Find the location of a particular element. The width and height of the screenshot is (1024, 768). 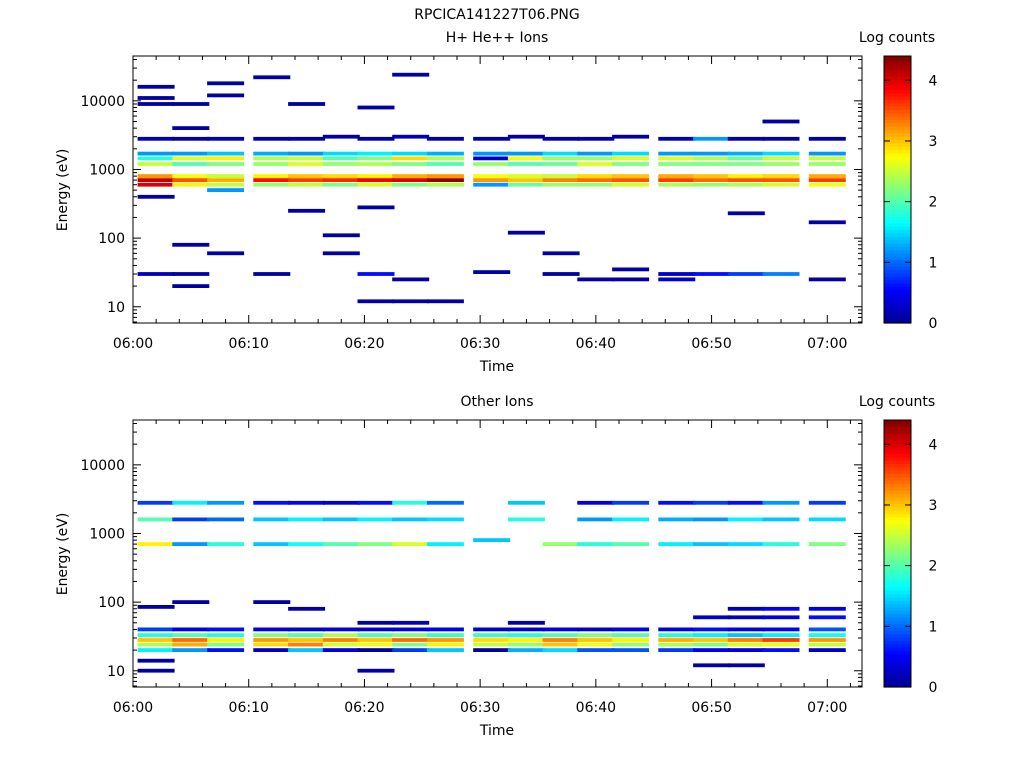

colorbar-tick-label: 1 is located at coordinates (933, 627).